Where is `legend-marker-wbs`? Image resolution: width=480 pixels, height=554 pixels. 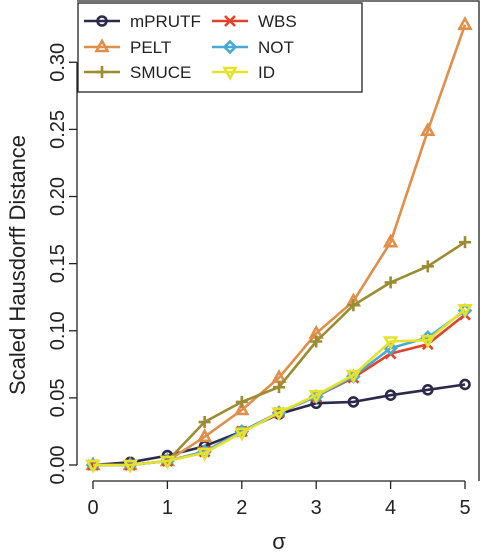
legend-marker-wbs is located at coordinates (230, 21).